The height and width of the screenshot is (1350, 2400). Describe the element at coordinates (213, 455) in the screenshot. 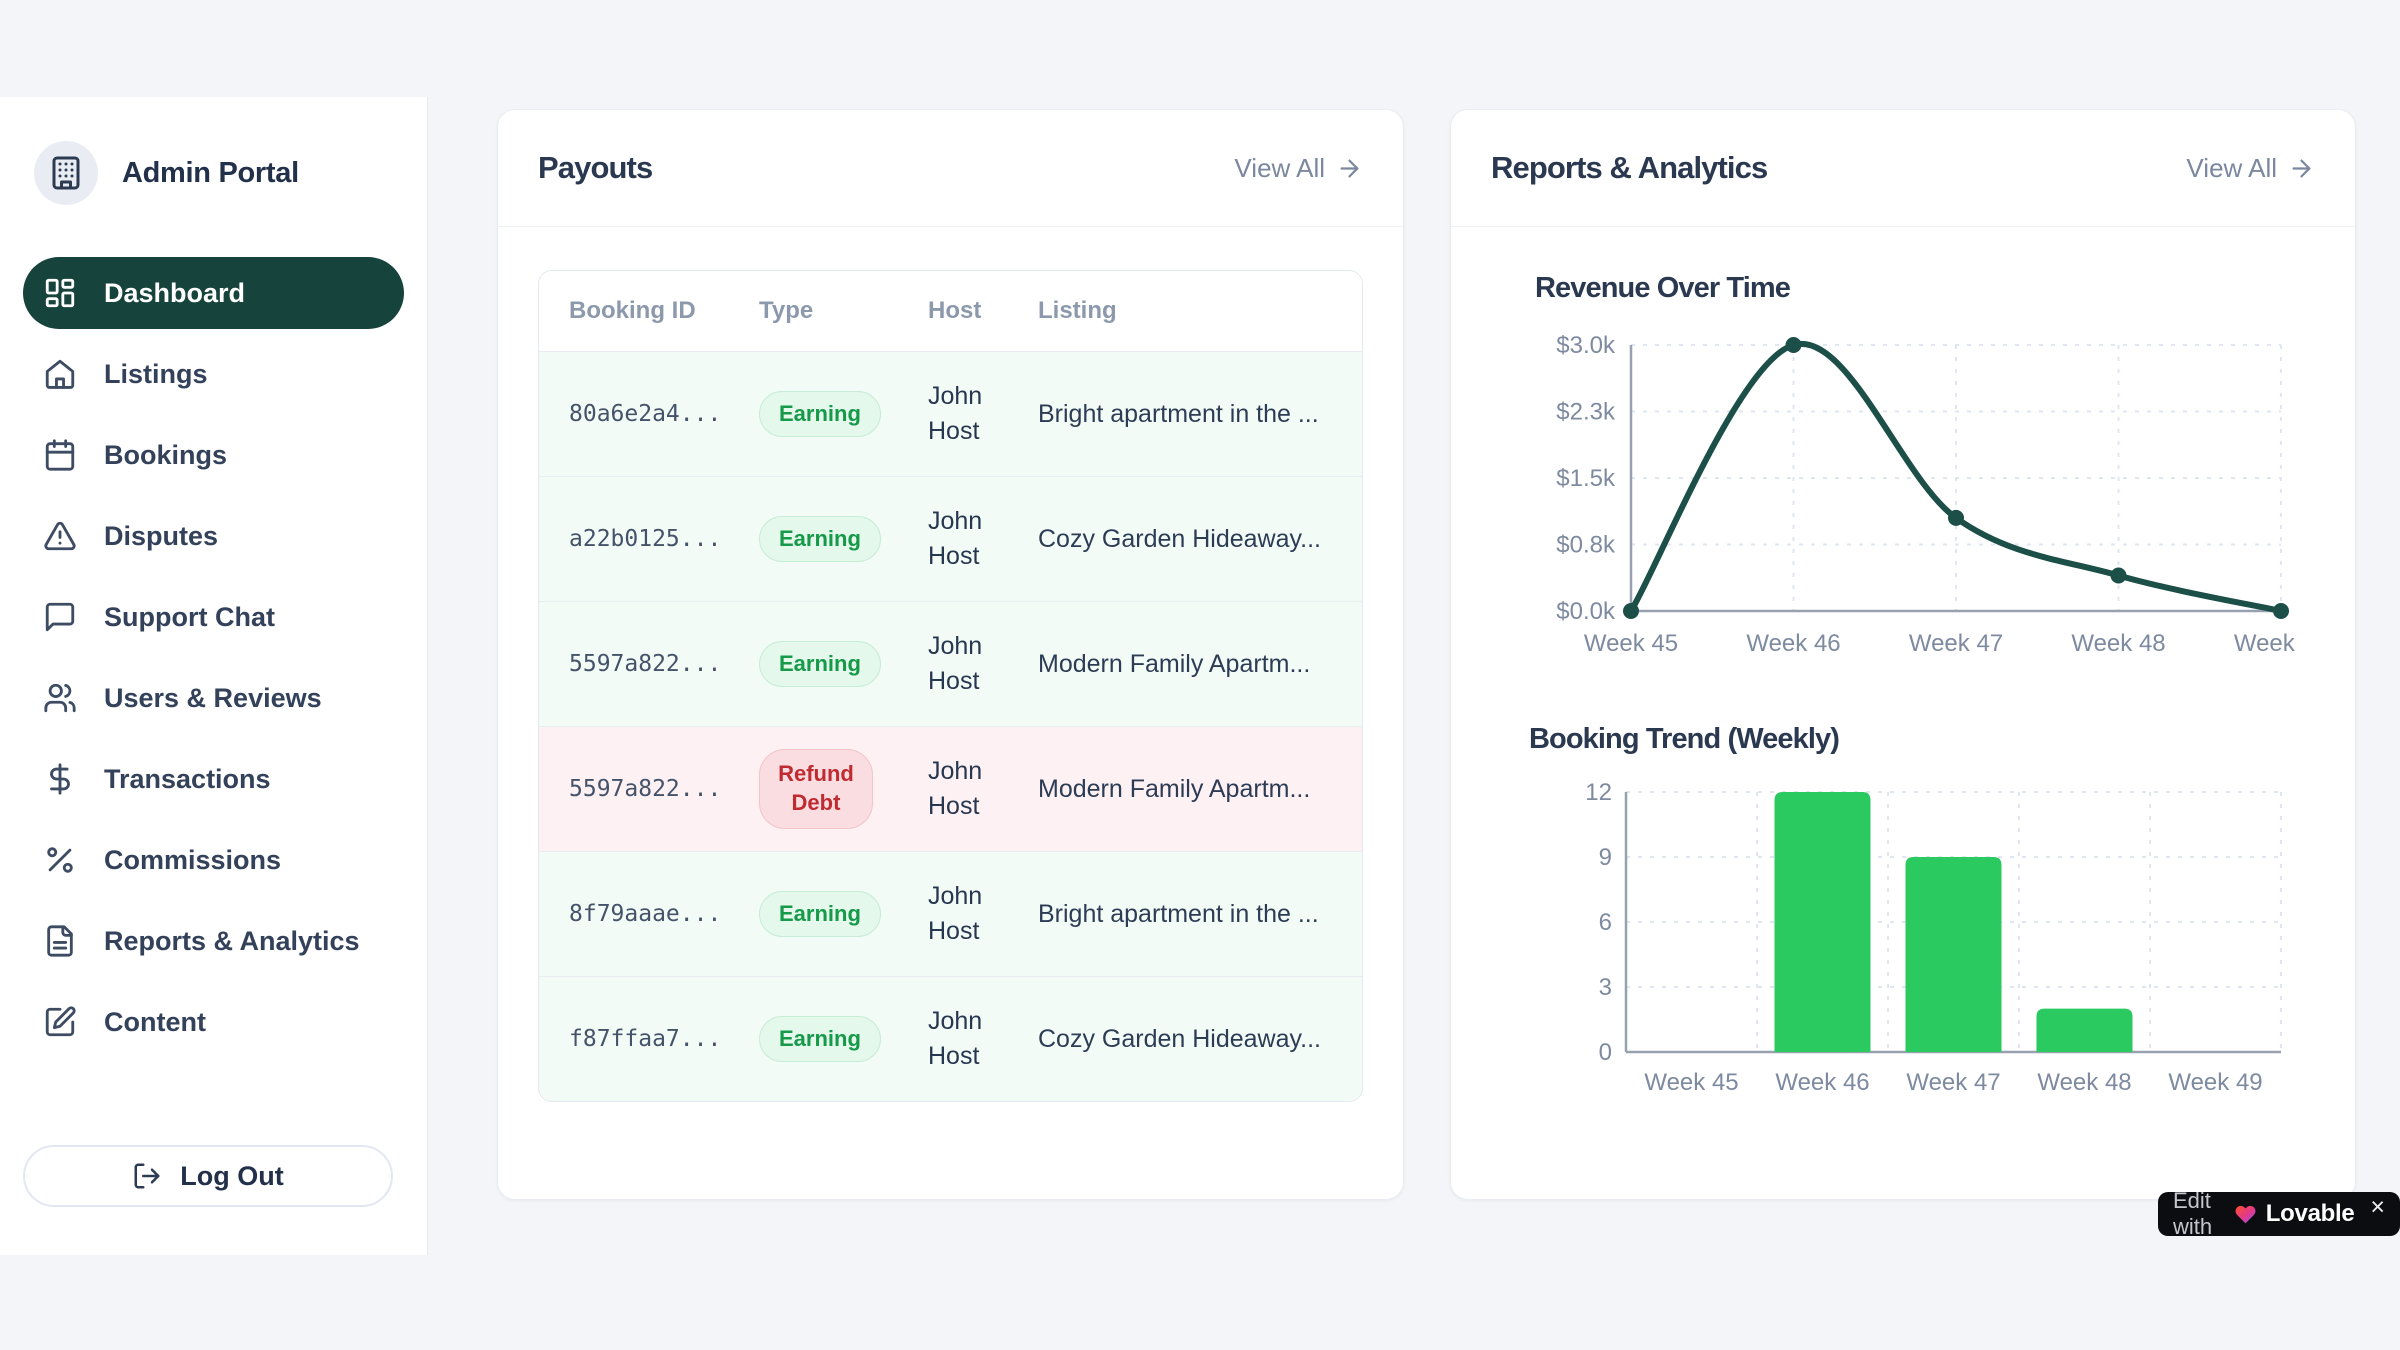

I see `sidebar-item-bookings: Bookings` at that location.